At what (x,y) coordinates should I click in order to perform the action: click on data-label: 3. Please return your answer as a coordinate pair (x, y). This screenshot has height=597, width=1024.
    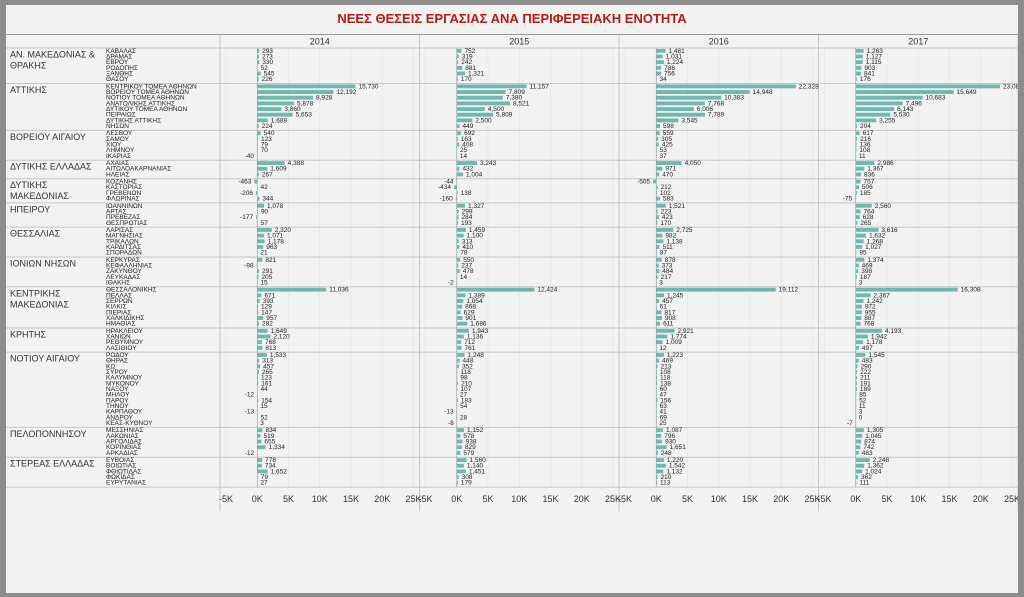
    Looking at the image, I should click on (861, 282).